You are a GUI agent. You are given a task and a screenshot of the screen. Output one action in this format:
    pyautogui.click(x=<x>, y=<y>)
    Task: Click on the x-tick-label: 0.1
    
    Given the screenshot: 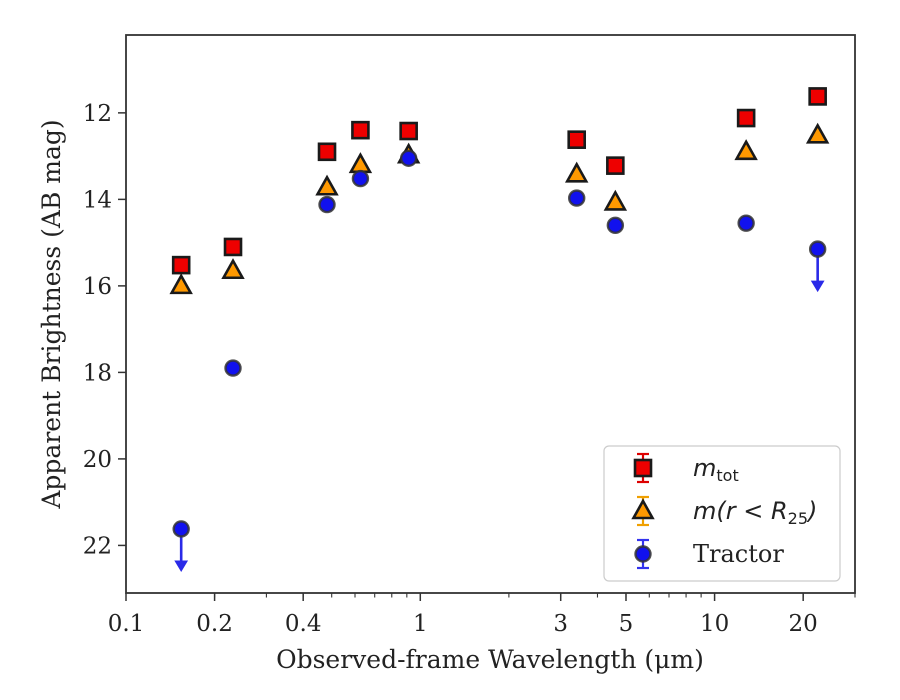 What is the action you would take?
    pyautogui.click(x=126, y=624)
    